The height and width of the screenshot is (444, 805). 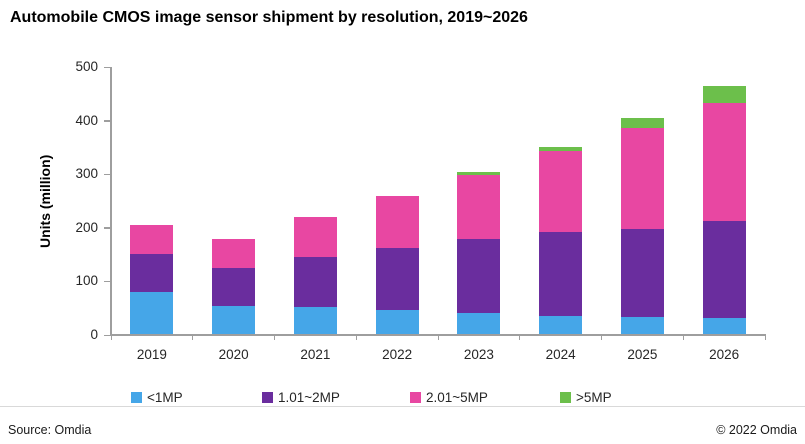 I want to click on bar-segment-2024->5MP, so click(x=561, y=148).